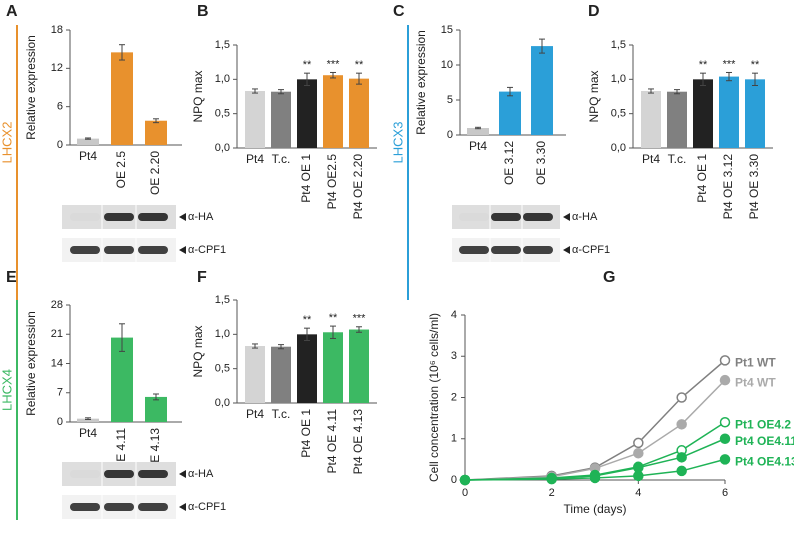 Image resolution: width=794 pixels, height=546 pixels. I want to click on x-axis-label: Time (days), so click(595, 509).